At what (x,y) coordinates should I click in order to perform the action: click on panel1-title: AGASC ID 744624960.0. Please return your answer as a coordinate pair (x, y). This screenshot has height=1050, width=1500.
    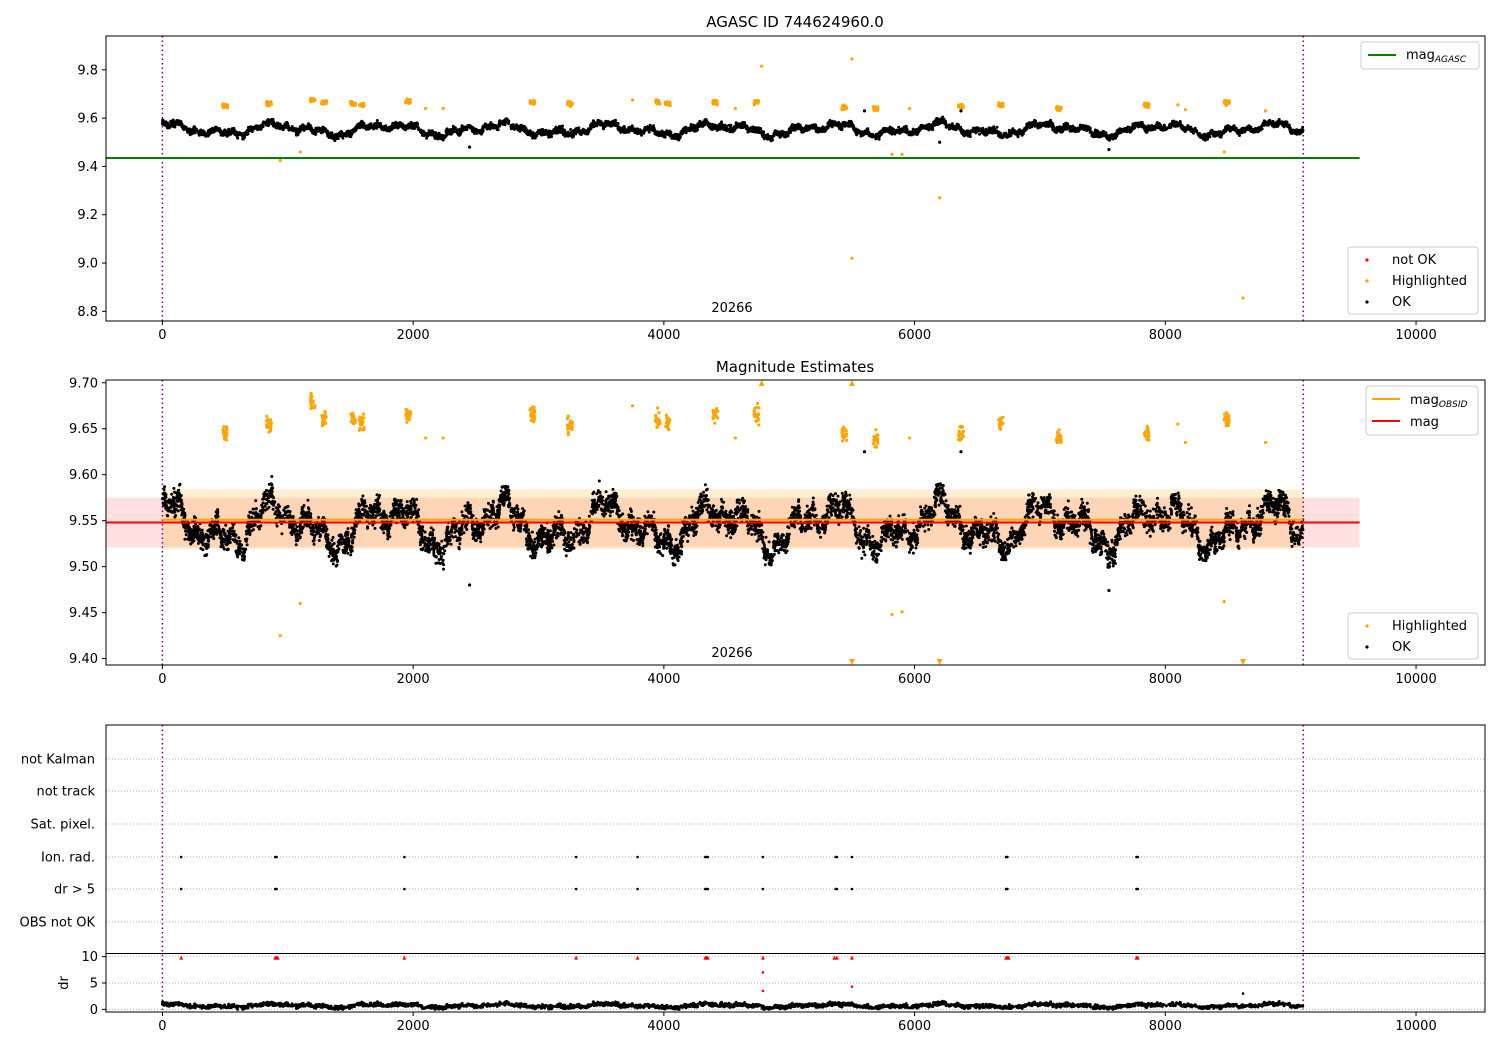
    Looking at the image, I should click on (795, 22).